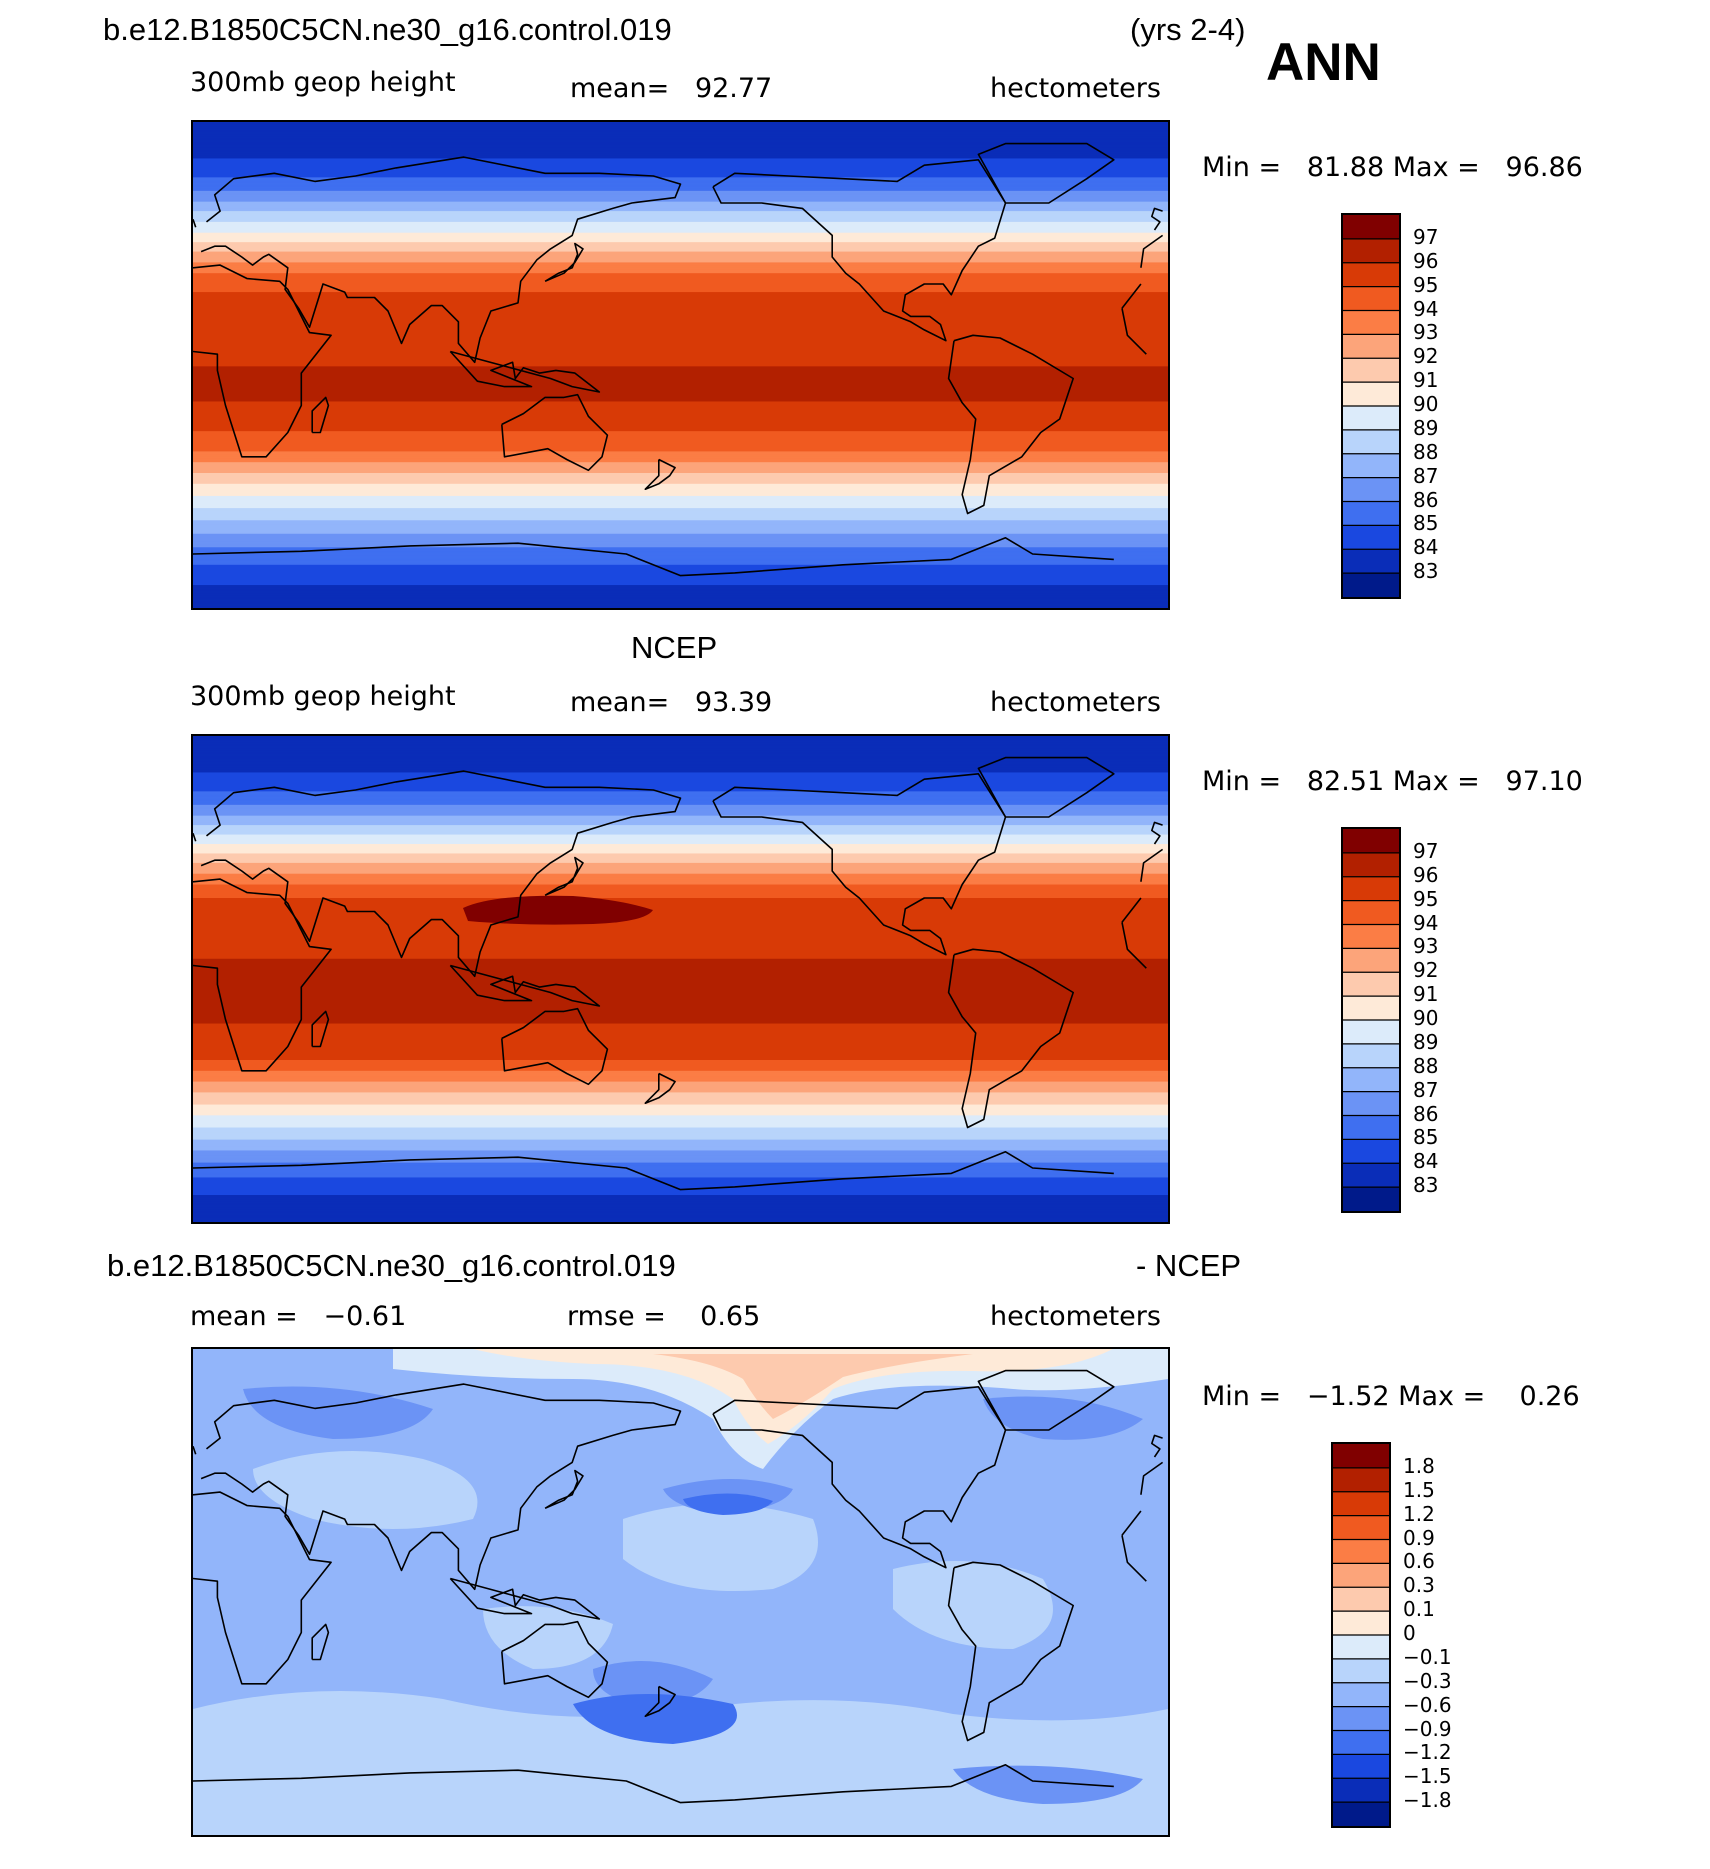  What do you see at coordinates (1426, 523) in the screenshot?
I see `colorbar-tick-label: 85` at bounding box center [1426, 523].